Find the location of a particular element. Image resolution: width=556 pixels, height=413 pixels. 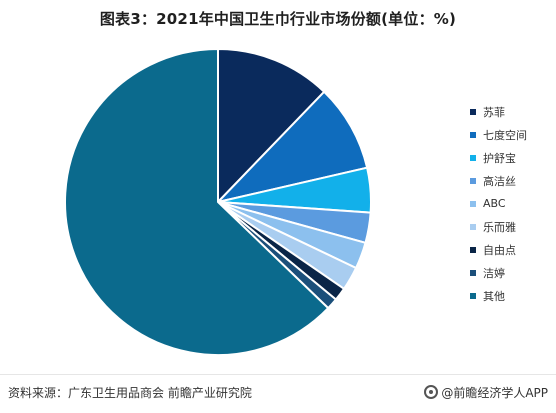

brand-credit: @前瞻经济学人APP is located at coordinates (486, 392).